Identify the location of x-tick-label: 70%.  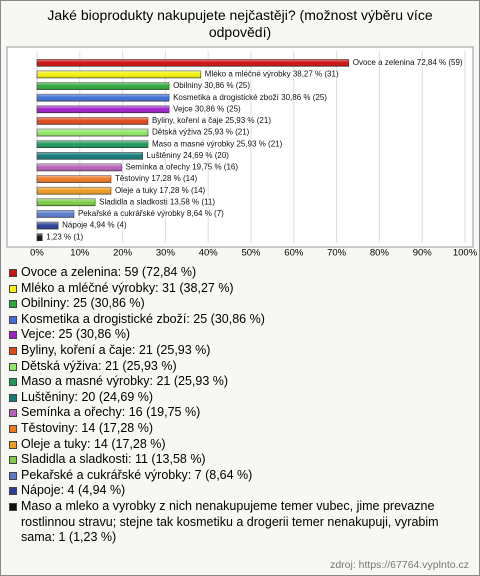
(337, 253).